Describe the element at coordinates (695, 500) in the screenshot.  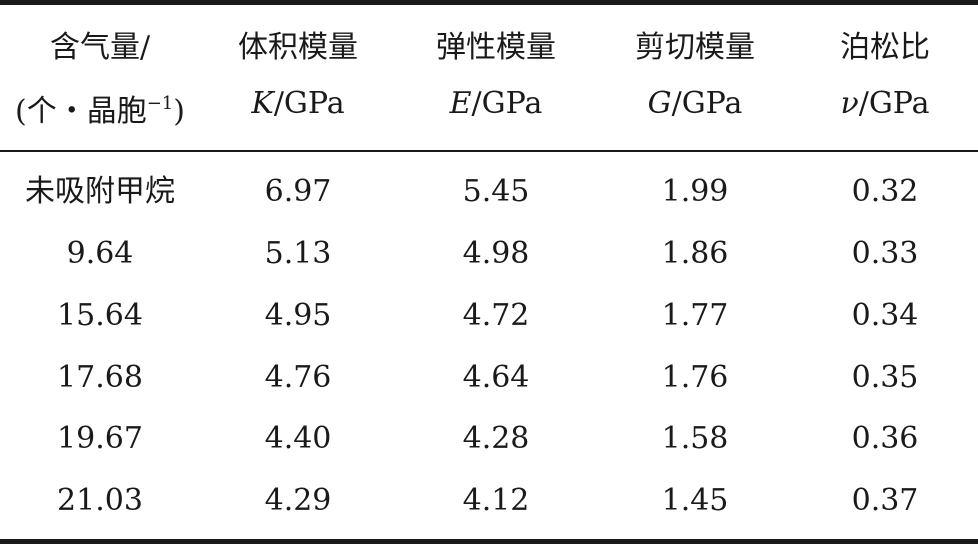
I see `table-cell: 1.45` at that location.